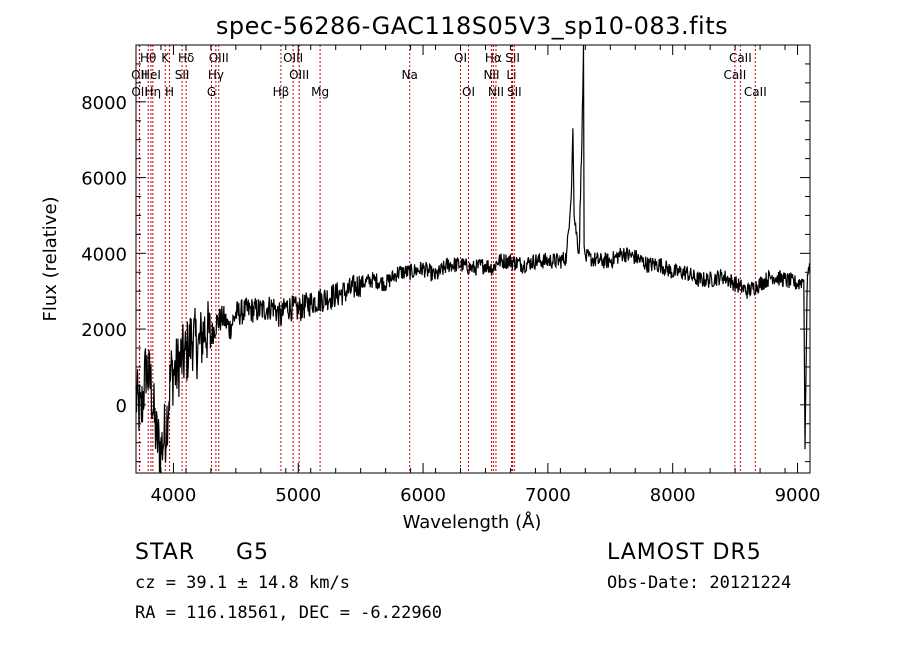 Image resolution: width=900 pixels, height=649 pixels. I want to click on marker-label: Na, so click(410, 75).